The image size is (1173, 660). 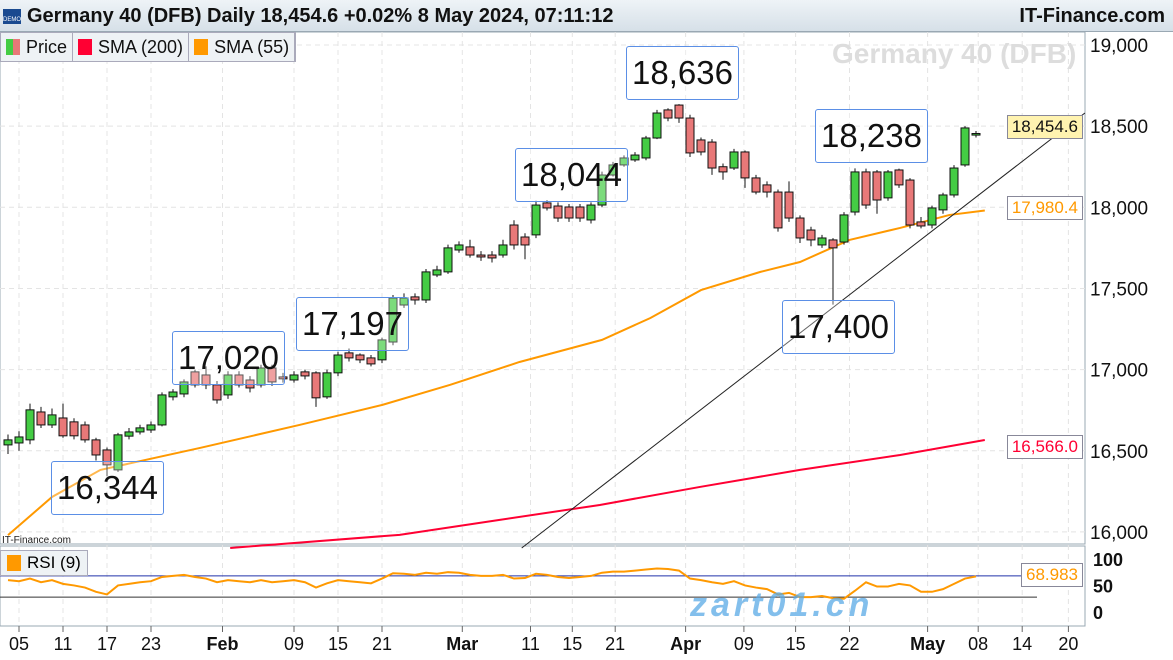 What do you see at coordinates (927, 644) in the screenshot?
I see `x-tick-label: May` at bounding box center [927, 644].